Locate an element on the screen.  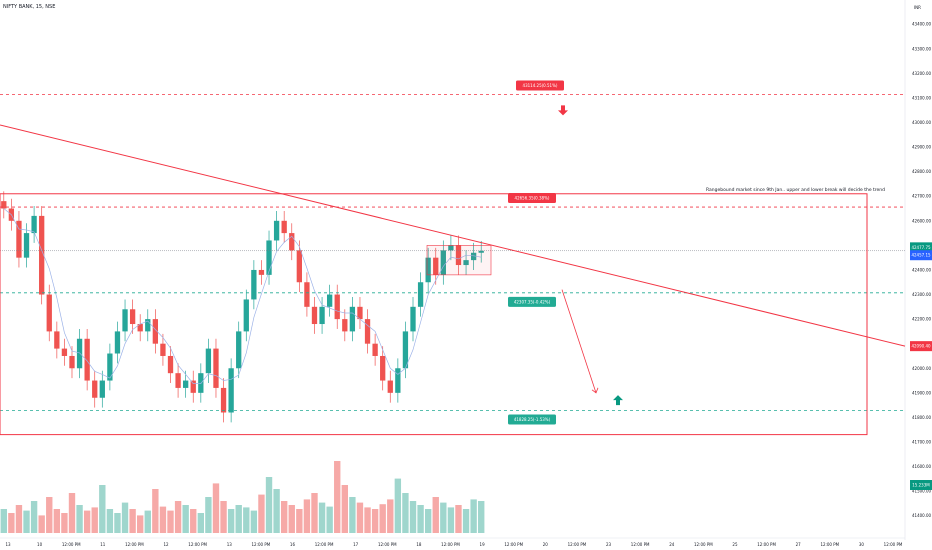
x-tick-label: 19 is located at coordinates (483, 544).